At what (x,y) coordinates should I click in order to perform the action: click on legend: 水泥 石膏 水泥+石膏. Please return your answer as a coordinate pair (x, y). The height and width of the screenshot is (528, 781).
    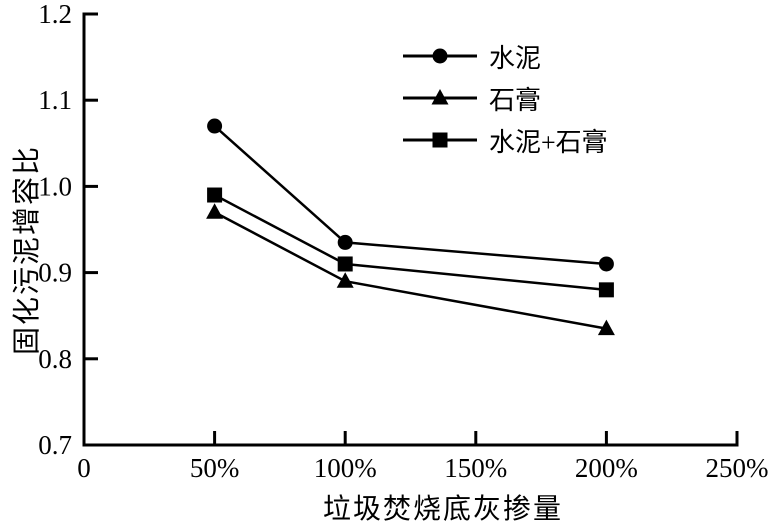
    Looking at the image, I should click on (505, 98).